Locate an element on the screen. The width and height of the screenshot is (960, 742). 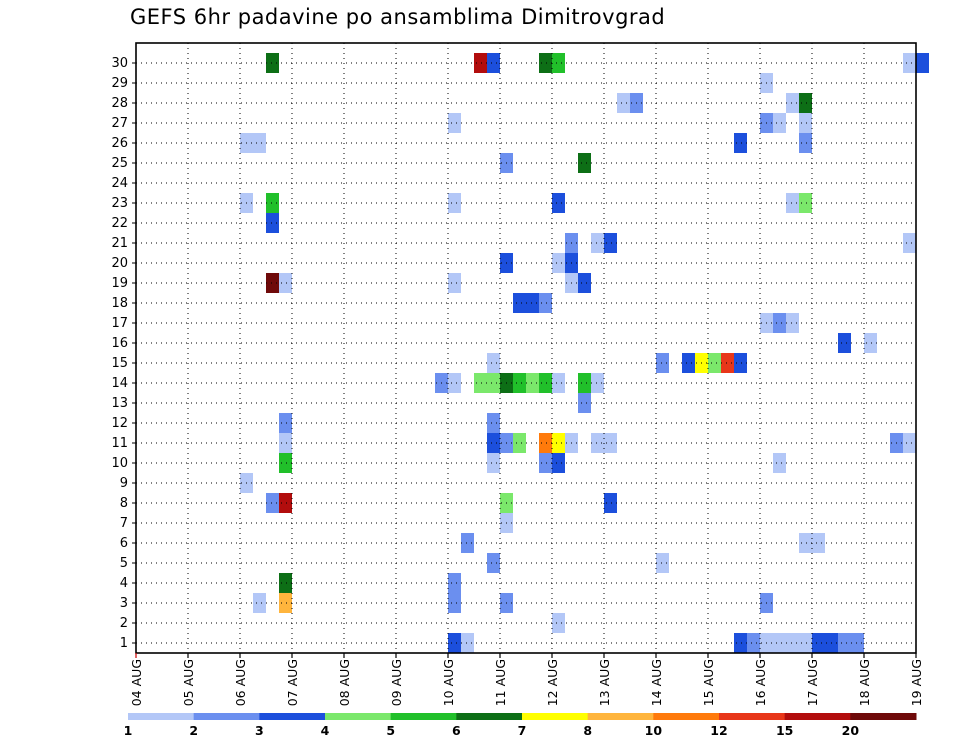
y-tick-label: 19 is located at coordinates (119, 283).